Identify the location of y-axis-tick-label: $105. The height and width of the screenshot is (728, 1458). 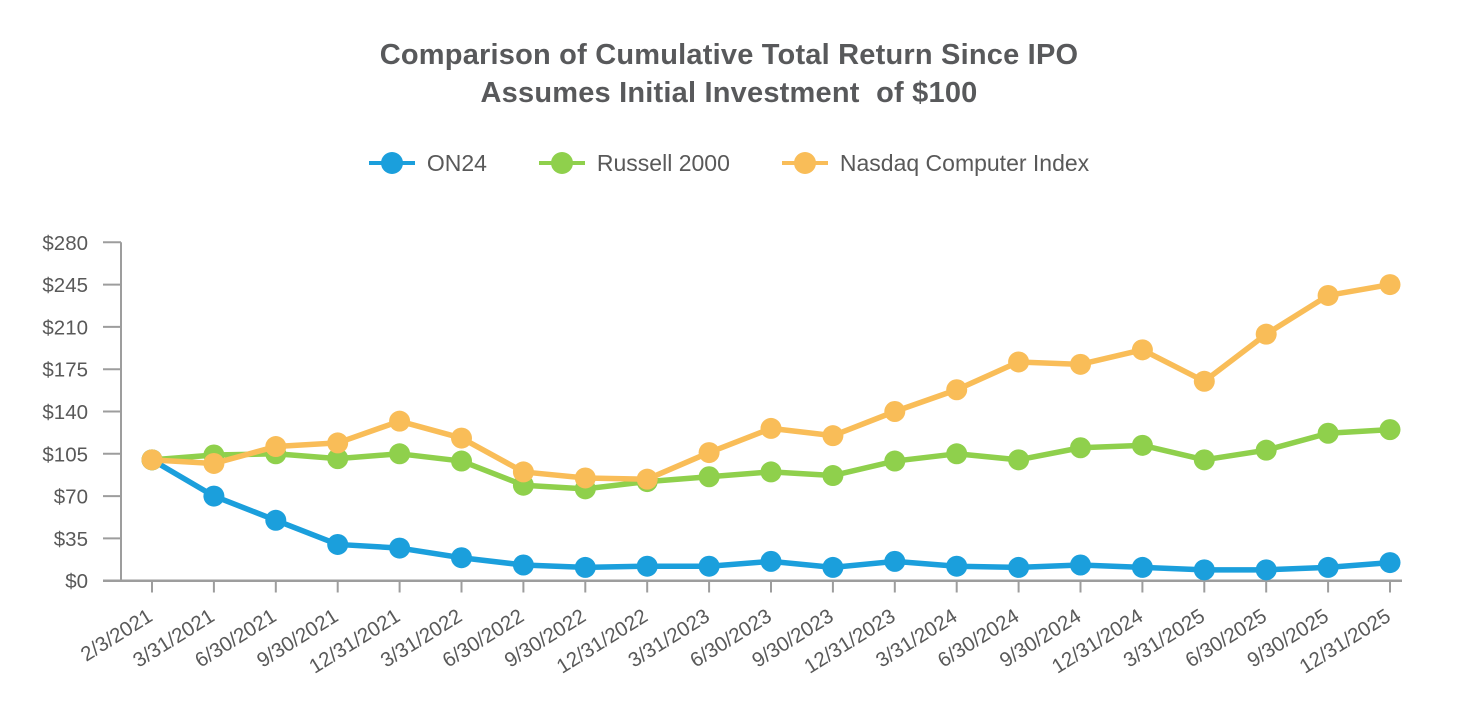
(65, 454).